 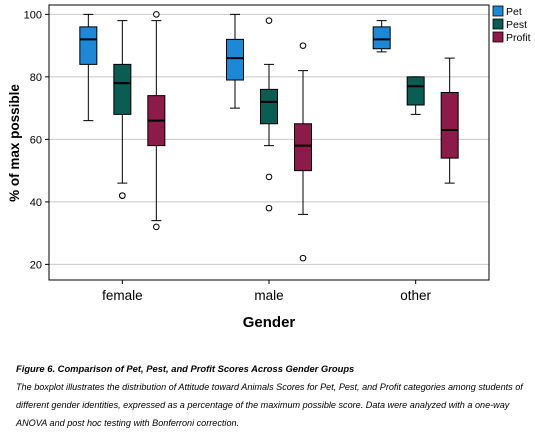 What do you see at coordinates (518, 38) in the screenshot?
I see `legend-label-profit: Profit` at bounding box center [518, 38].